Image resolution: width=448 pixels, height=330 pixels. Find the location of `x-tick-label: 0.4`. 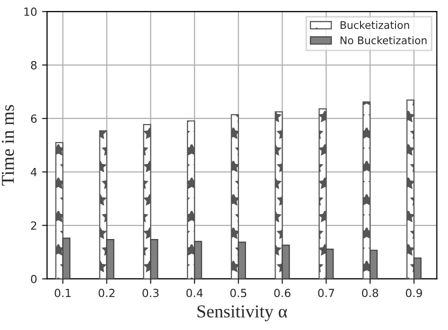

x-tick-label: 0.4 is located at coordinates (194, 293).